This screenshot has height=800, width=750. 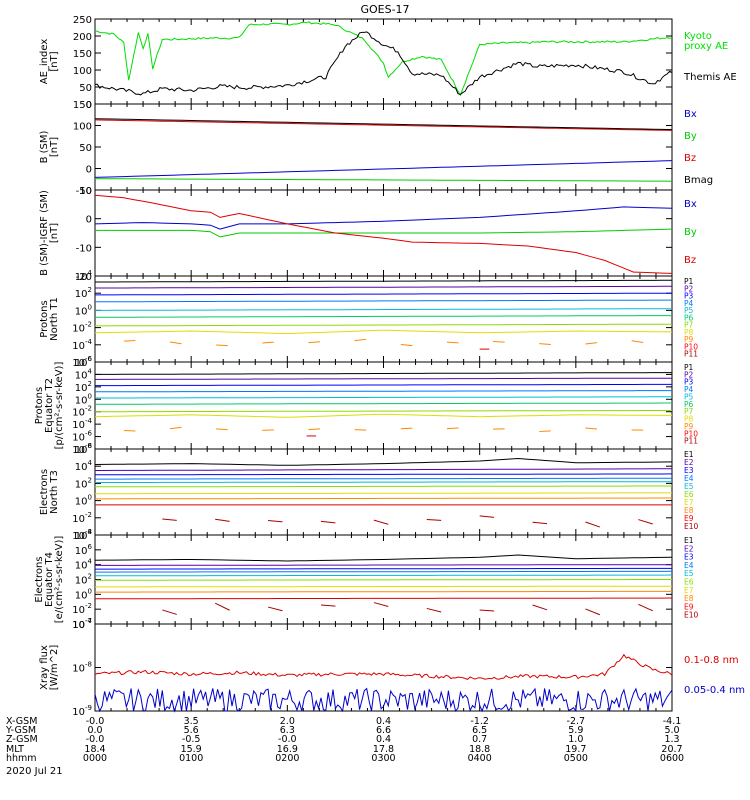 What do you see at coordinates (20, 730) in the screenshot?
I see `x-row-label: Y-GSM` at bounding box center [20, 730].